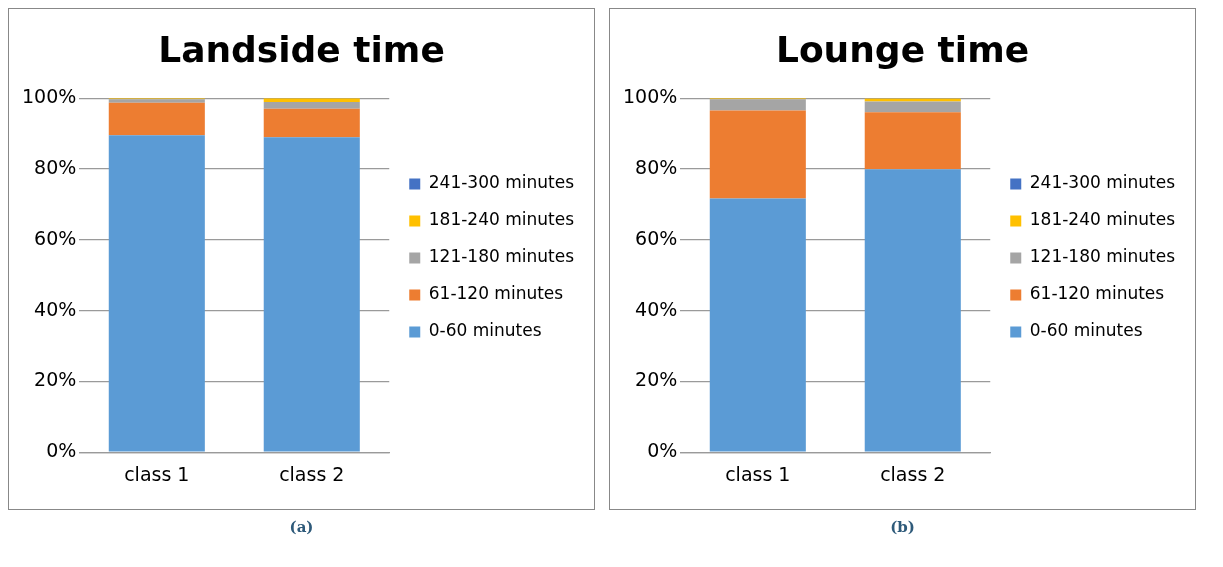 The width and height of the screenshot is (1223, 567). What do you see at coordinates (301, 49) in the screenshot?
I see `chart-title: Landside time` at bounding box center [301, 49].